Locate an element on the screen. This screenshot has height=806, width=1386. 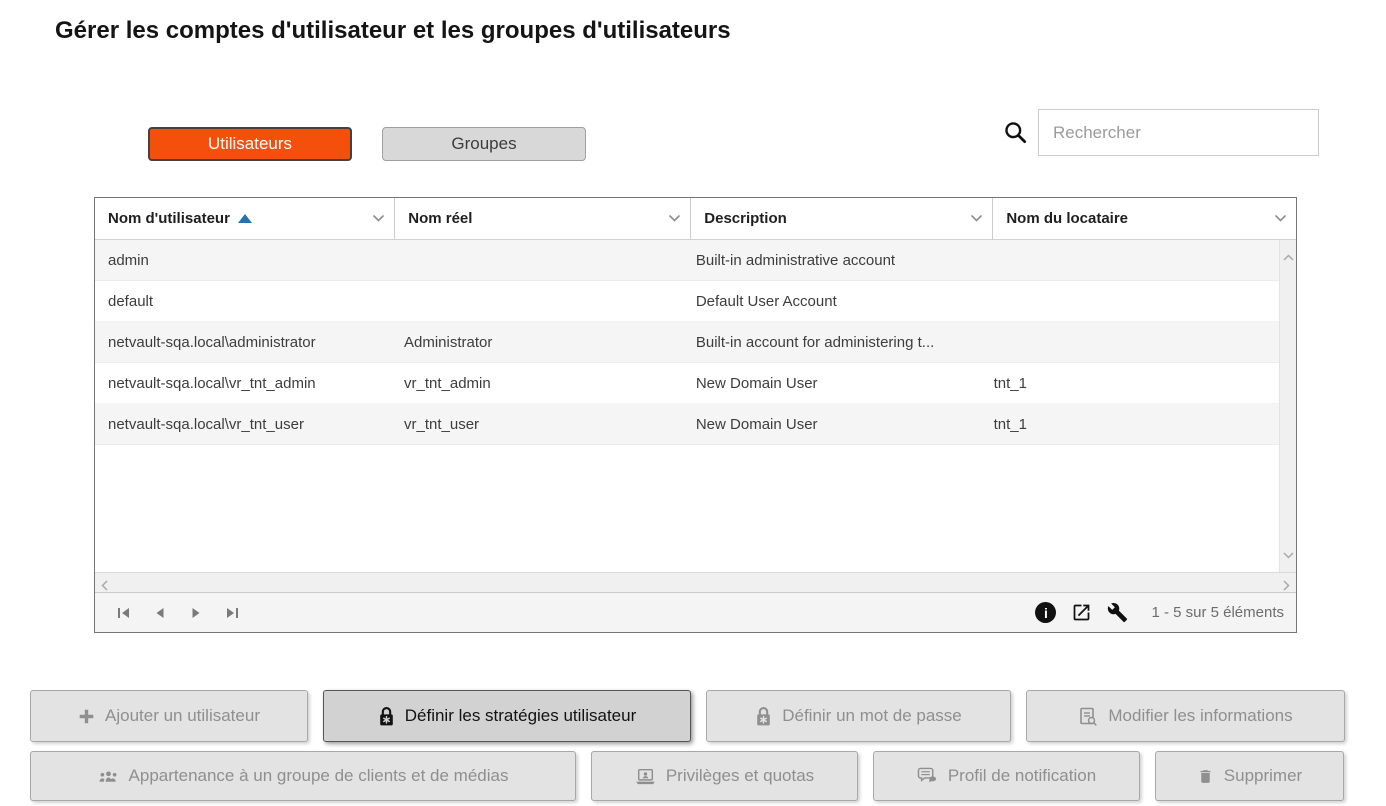
modify-information-button: Modifier les informations is located at coordinates (1185, 716).